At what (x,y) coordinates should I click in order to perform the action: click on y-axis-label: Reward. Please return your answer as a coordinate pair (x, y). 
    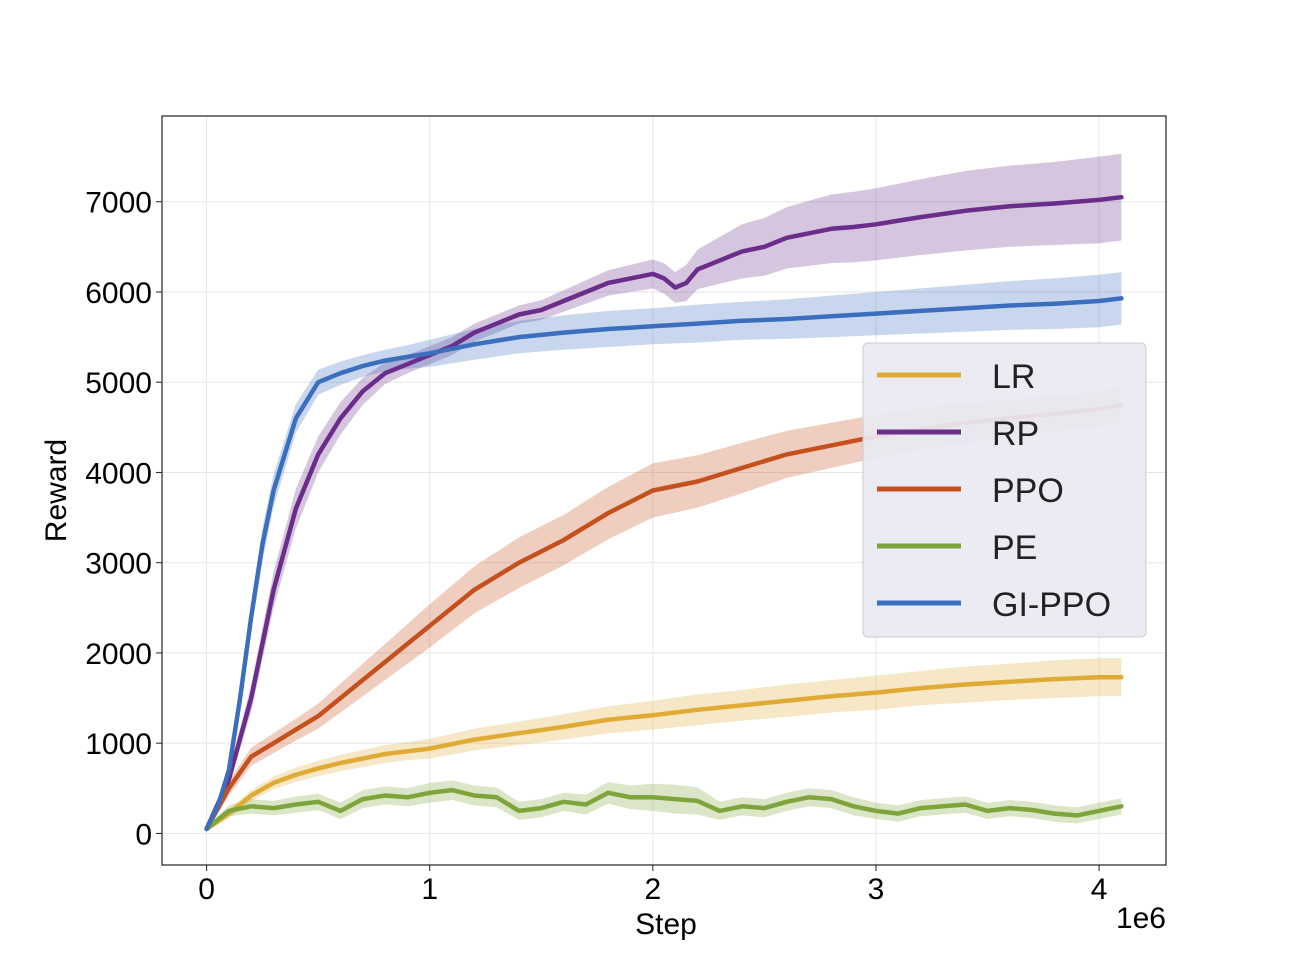
    Looking at the image, I should click on (56, 490).